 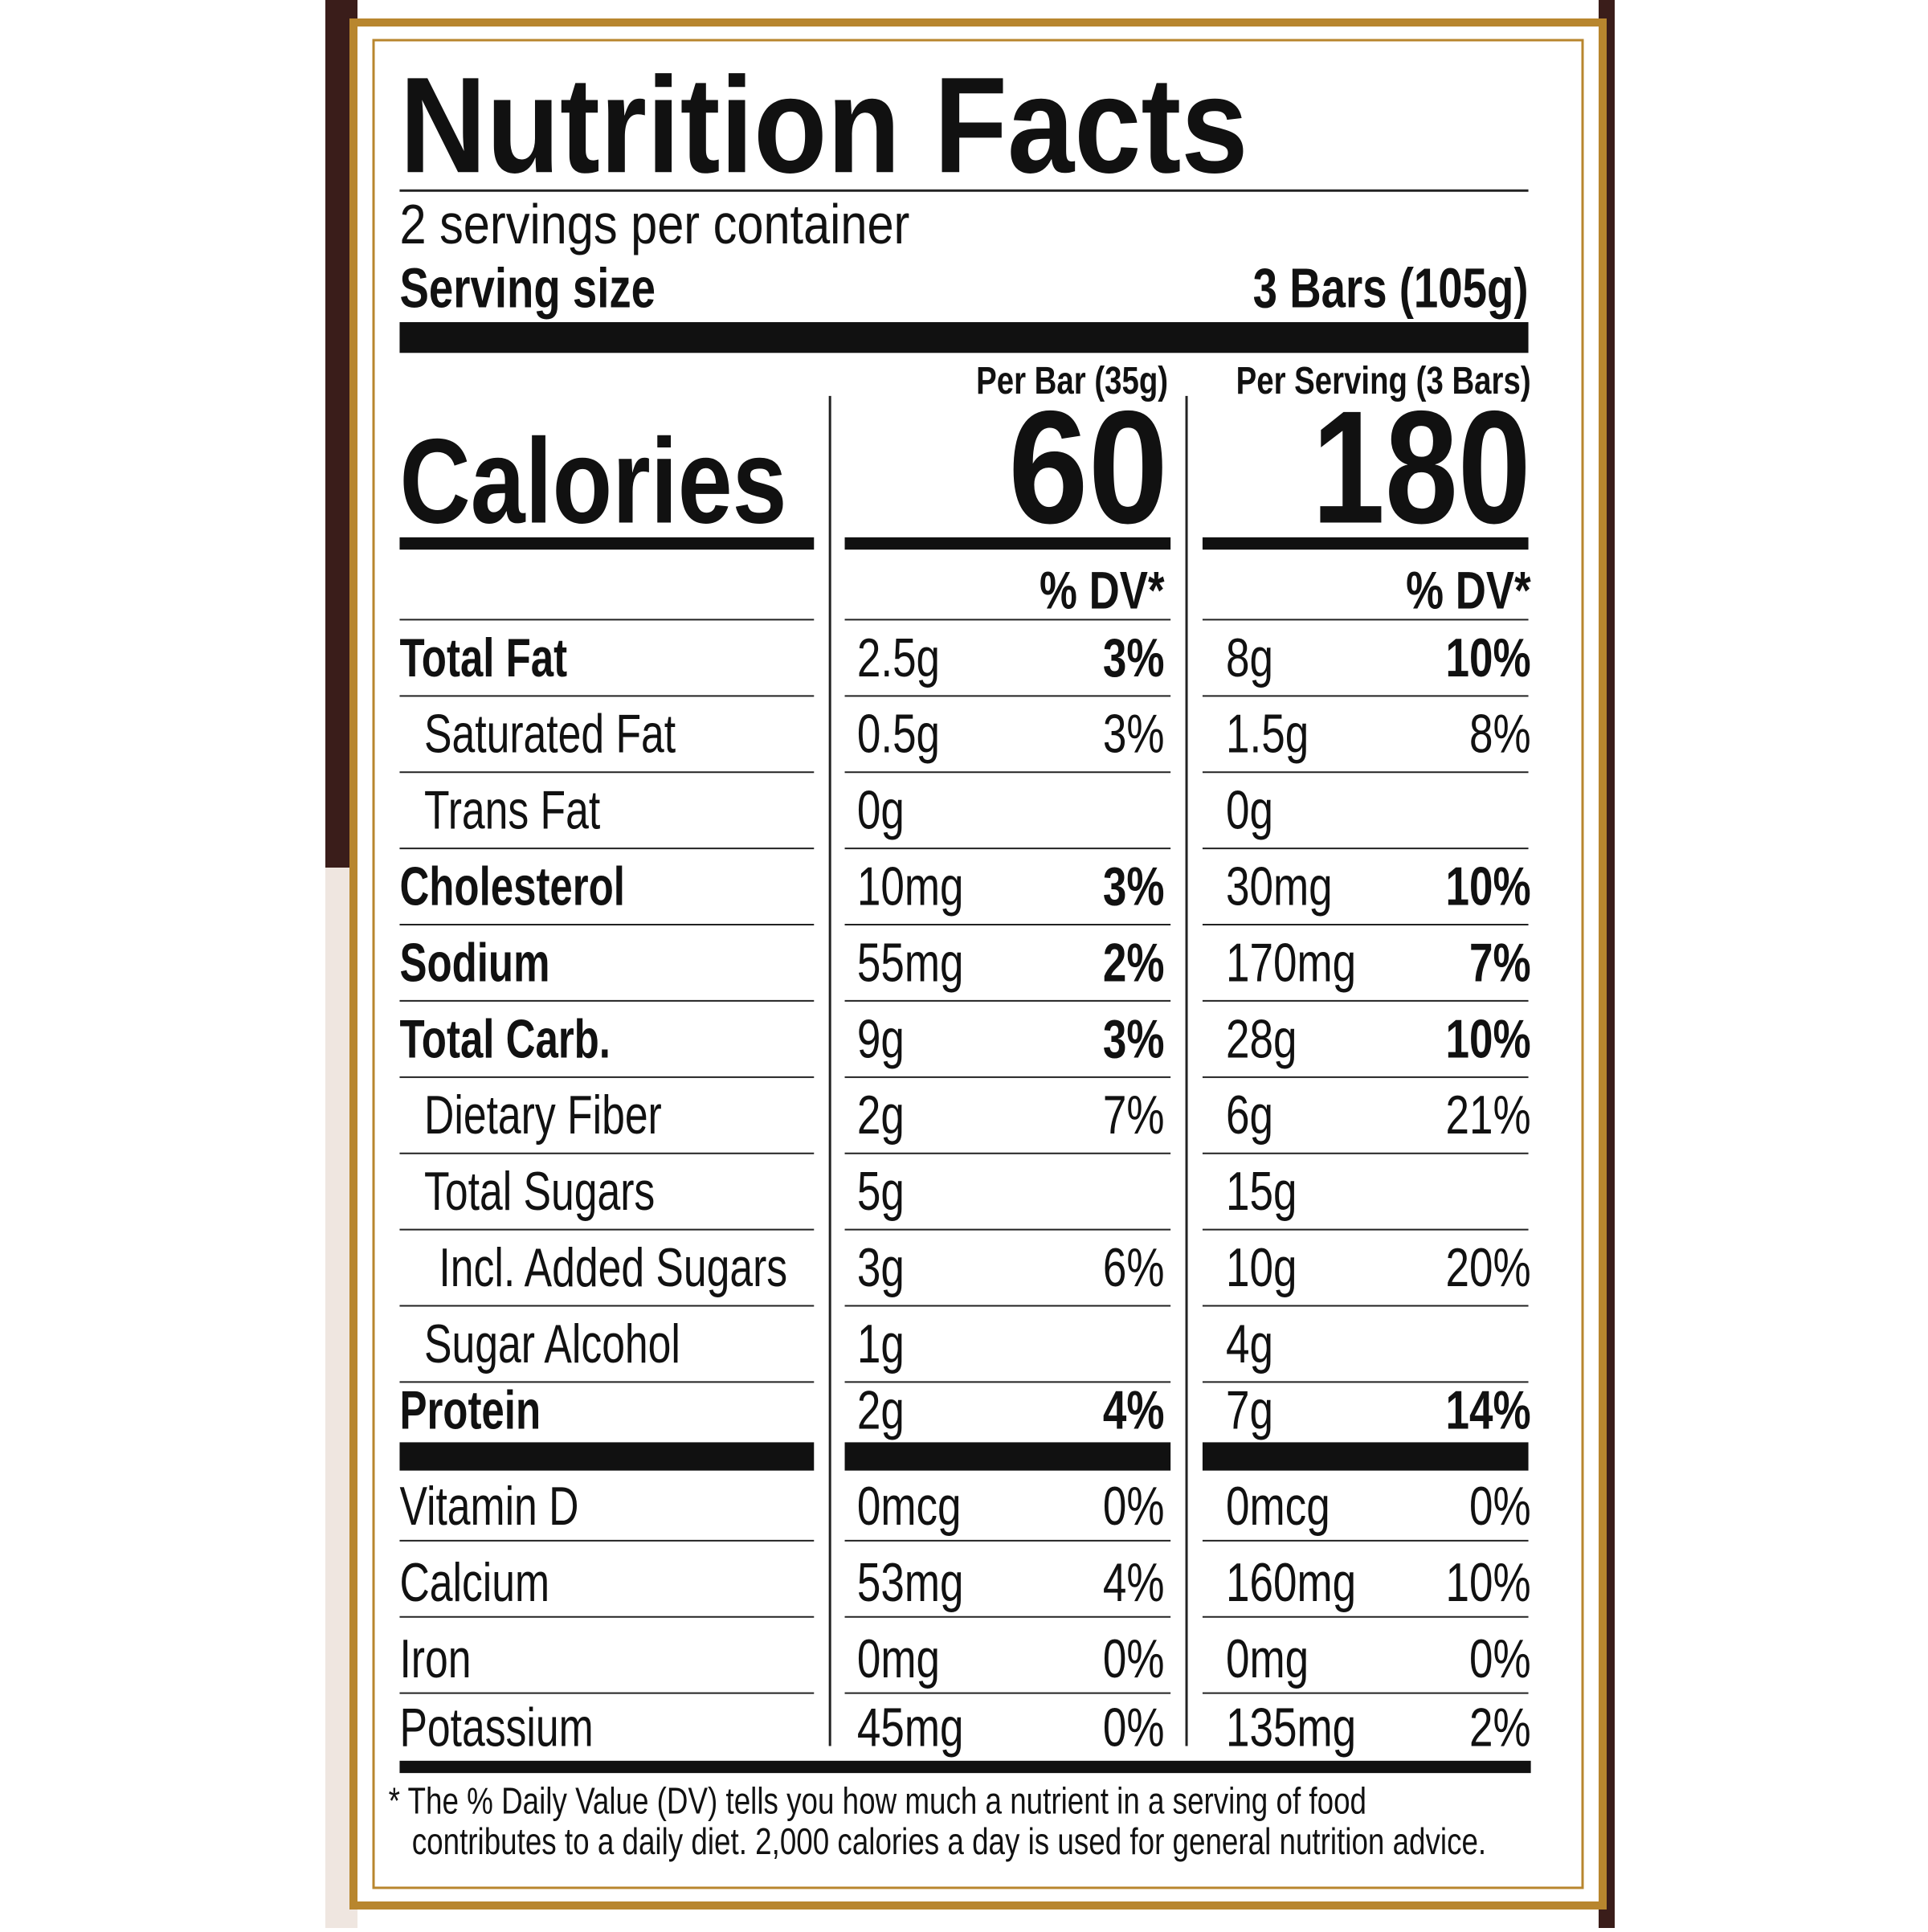 I want to click on nutrient-name: Sodium, so click(x=474, y=963).